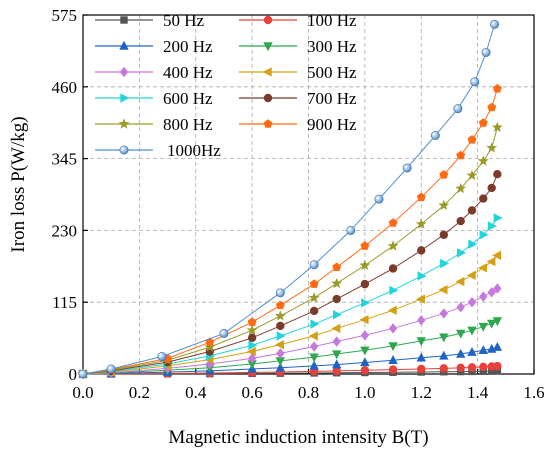 This screenshot has width=550, height=454. Describe the element at coordinates (364, 392) in the screenshot. I see `x-tick-label: 1.0` at that location.